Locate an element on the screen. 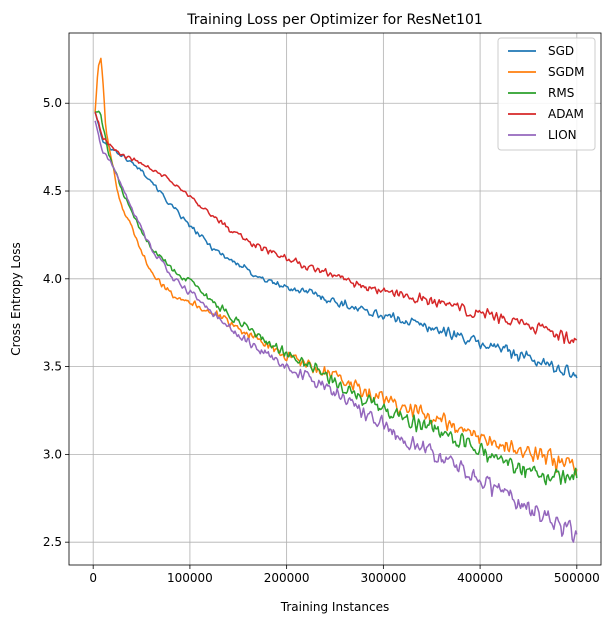  x-tick-label: 400000 is located at coordinates (480, 578).